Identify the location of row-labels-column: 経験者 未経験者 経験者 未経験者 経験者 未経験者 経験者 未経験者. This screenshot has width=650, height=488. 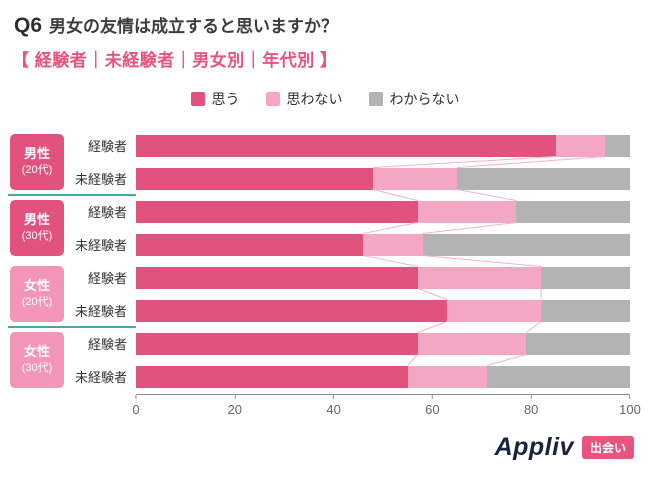
(100, 275).